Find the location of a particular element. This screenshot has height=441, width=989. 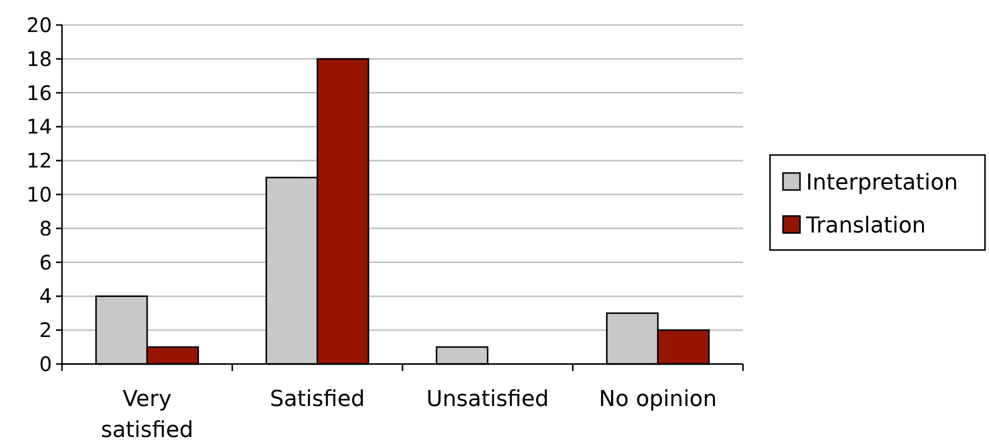

y-tick-label: 14 is located at coordinates (39, 126).